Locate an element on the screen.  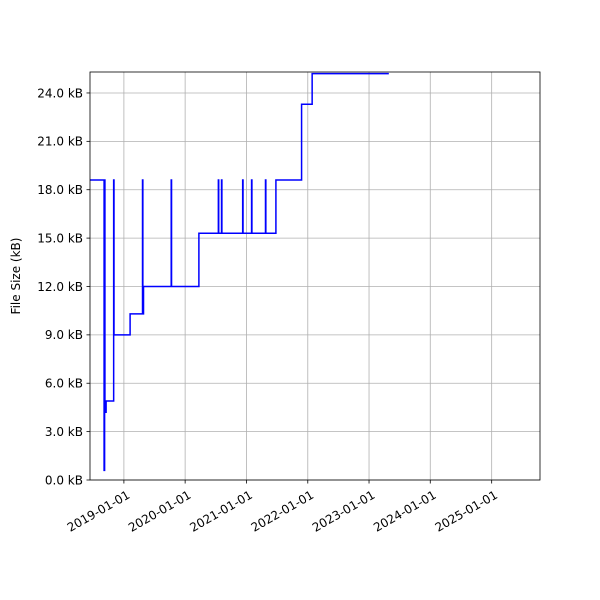
x-tick-label: 2023-01-01 is located at coordinates (343, 511).